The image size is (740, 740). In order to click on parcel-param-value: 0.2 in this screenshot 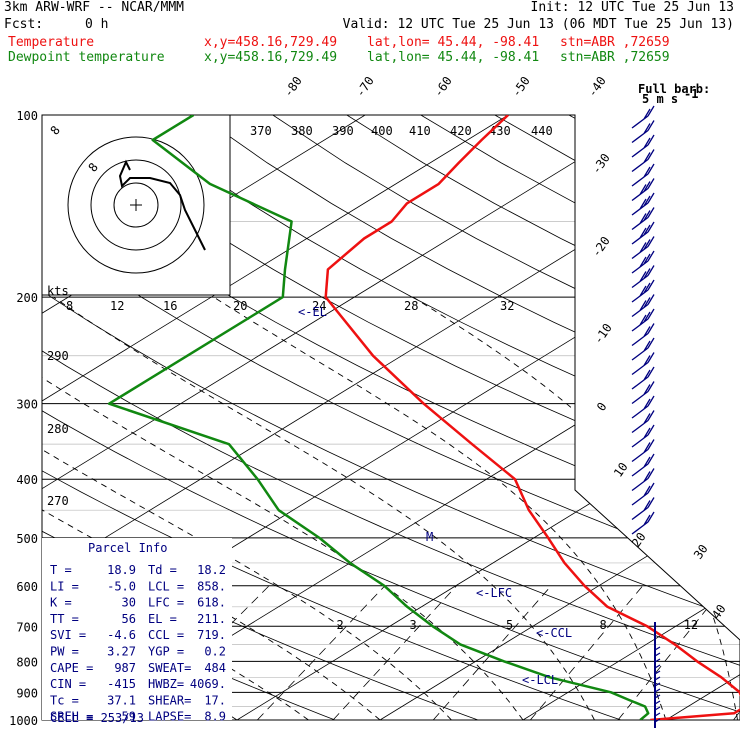, I will do `click(215, 652)`.